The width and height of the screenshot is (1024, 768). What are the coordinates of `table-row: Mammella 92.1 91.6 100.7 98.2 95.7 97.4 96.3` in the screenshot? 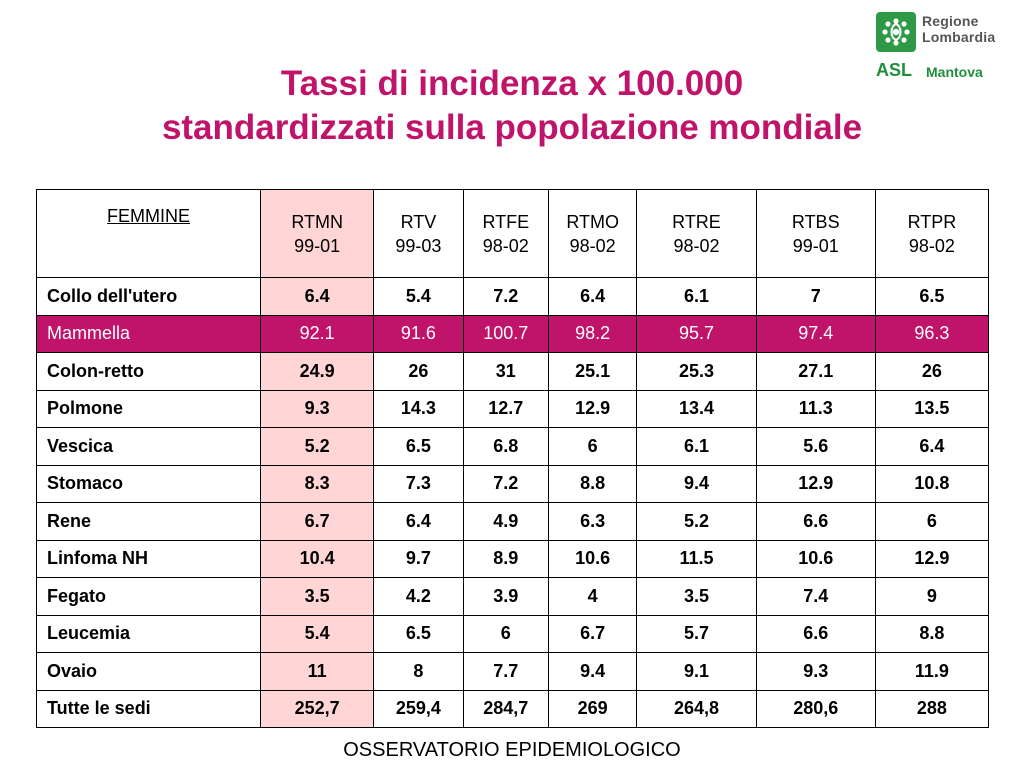 It's located at (512, 333).